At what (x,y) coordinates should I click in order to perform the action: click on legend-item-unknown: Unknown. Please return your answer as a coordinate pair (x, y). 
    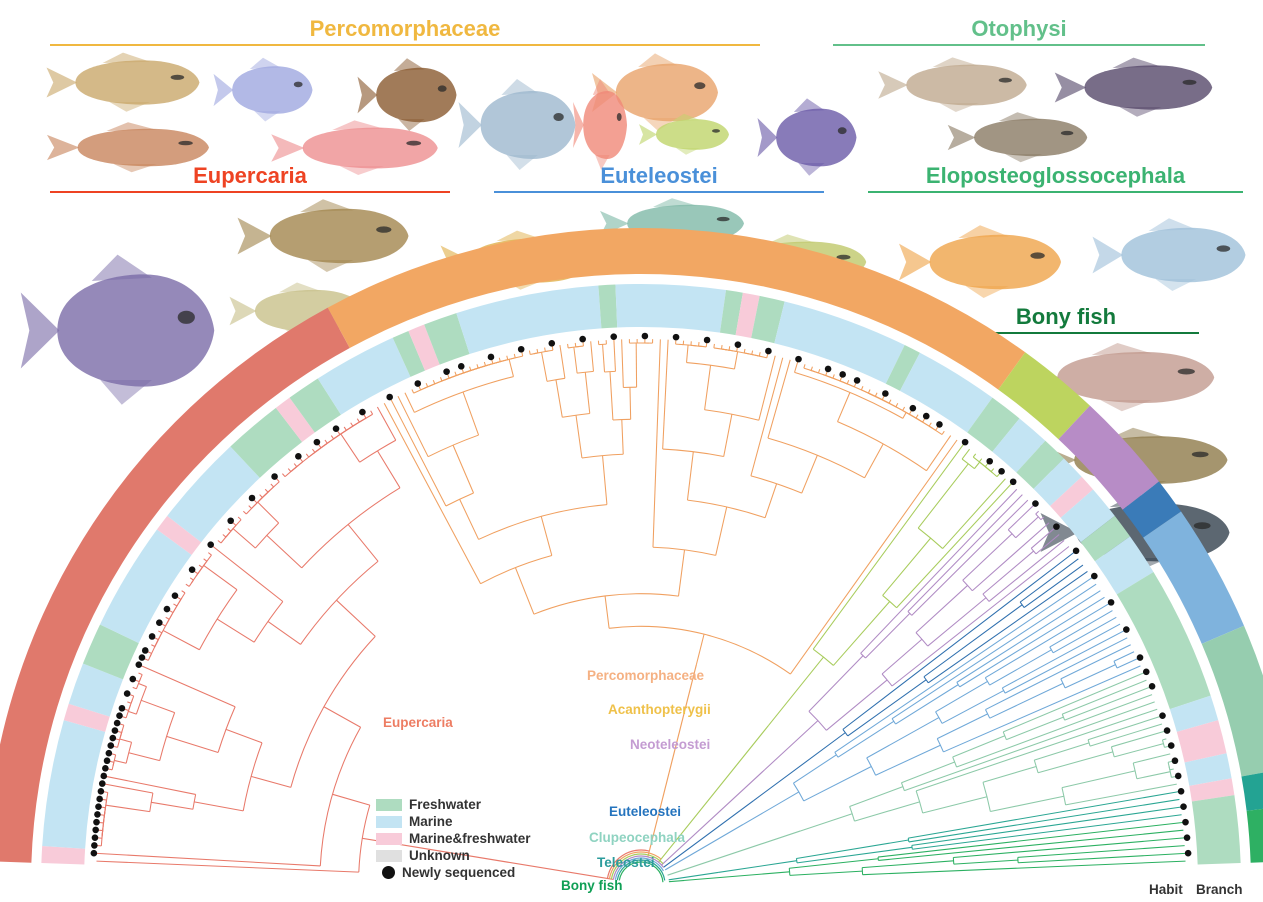
    Looking at the image, I should click on (453, 855).